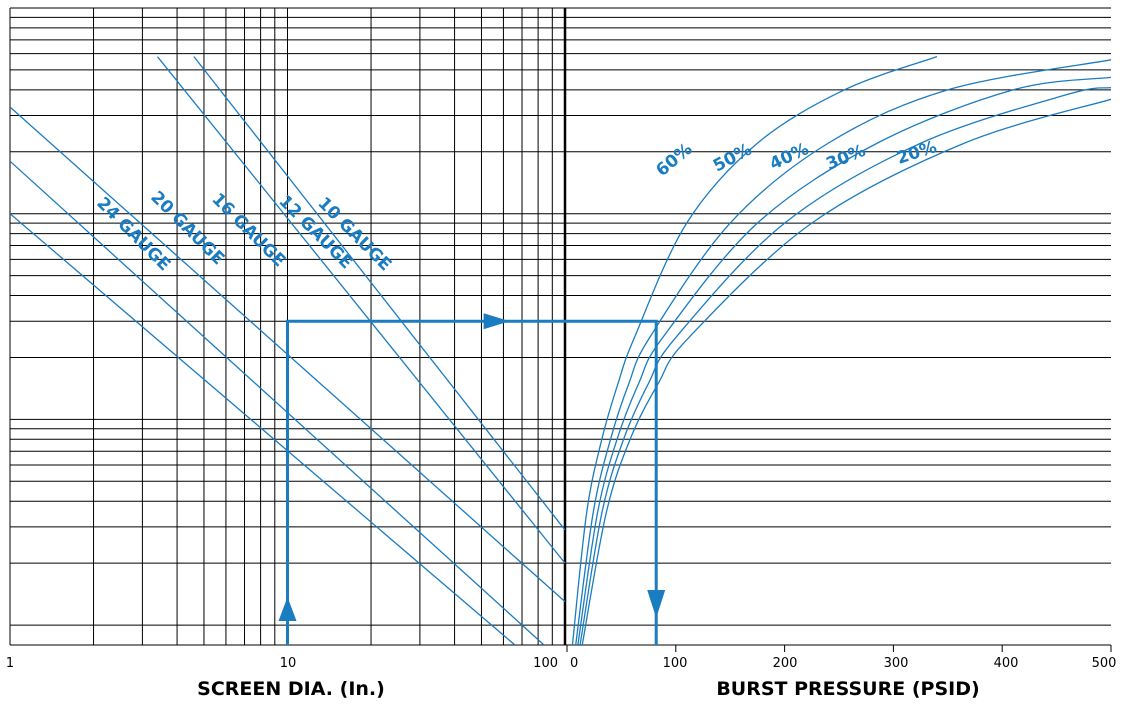 Image resolution: width=1121 pixels, height=706 pixels. What do you see at coordinates (10, 663) in the screenshot?
I see `x-tick-label: 1` at bounding box center [10, 663].